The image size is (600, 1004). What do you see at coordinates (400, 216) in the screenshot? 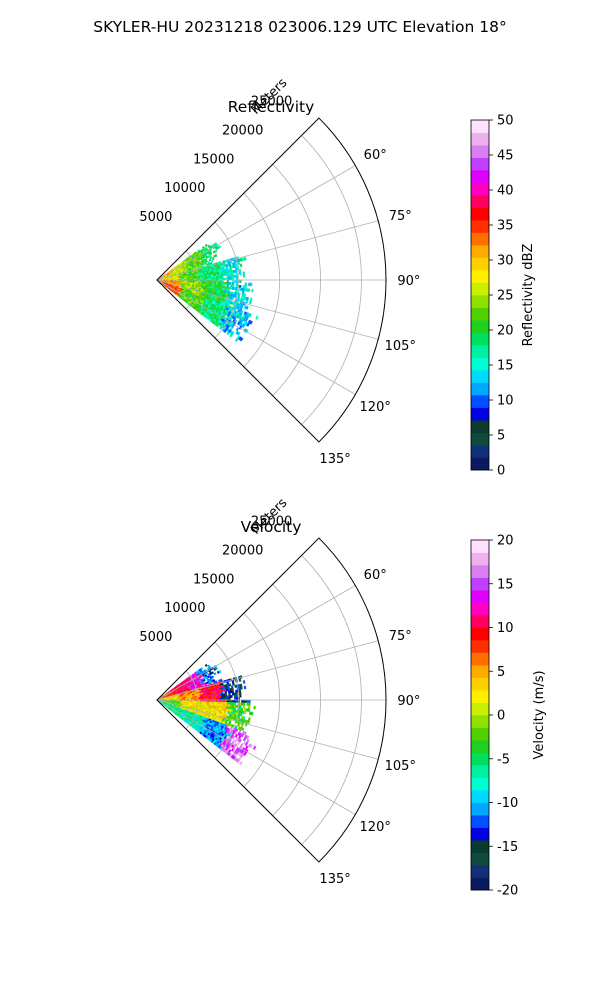
I see `theta-tick-label: 75°` at bounding box center [400, 216].